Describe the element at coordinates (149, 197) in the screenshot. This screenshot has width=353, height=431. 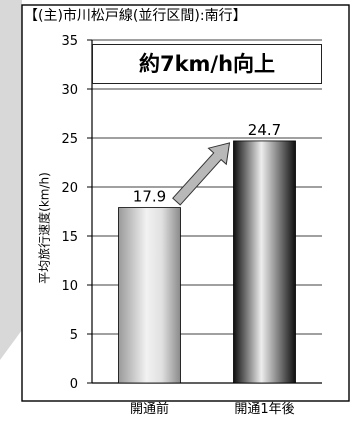
I see `data-label: 17.9` at that location.